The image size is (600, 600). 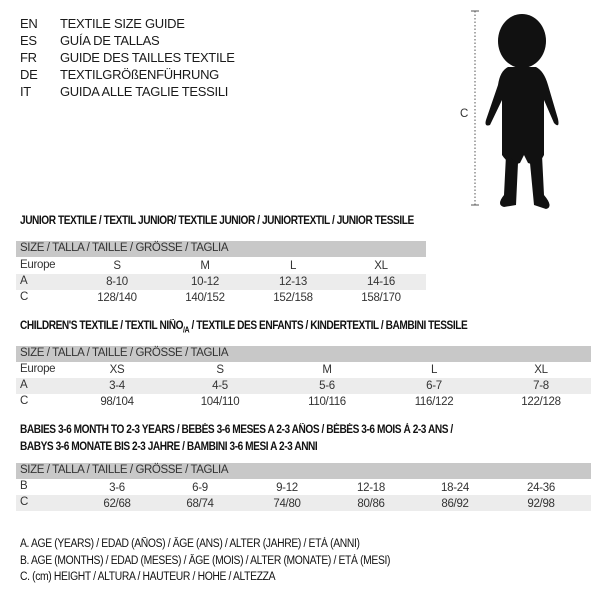 I want to click on table-cell: 74/80, so click(x=287, y=504).